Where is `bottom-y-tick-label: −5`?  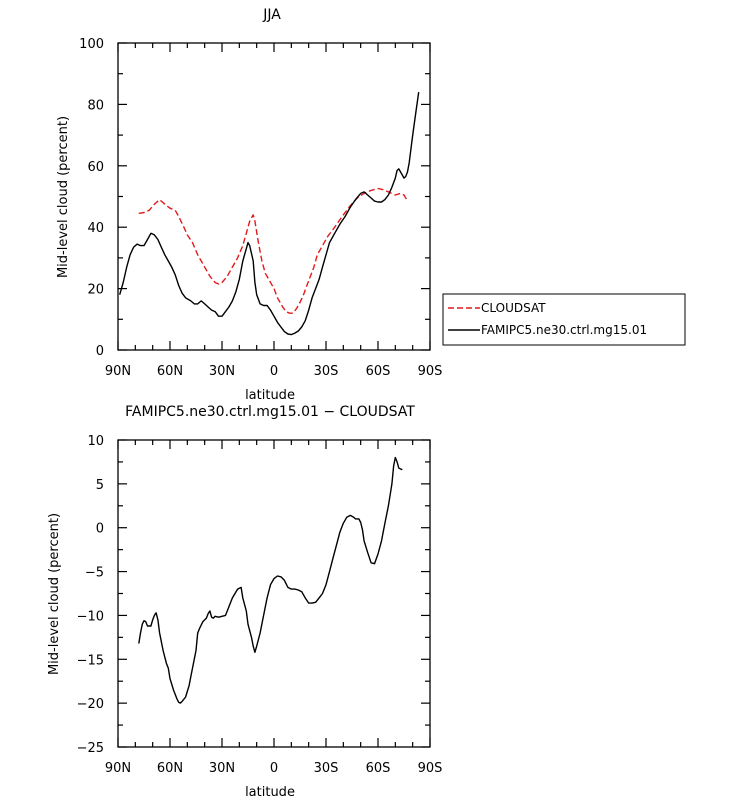 bottom-y-tick-label: −5 is located at coordinates (94, 573).